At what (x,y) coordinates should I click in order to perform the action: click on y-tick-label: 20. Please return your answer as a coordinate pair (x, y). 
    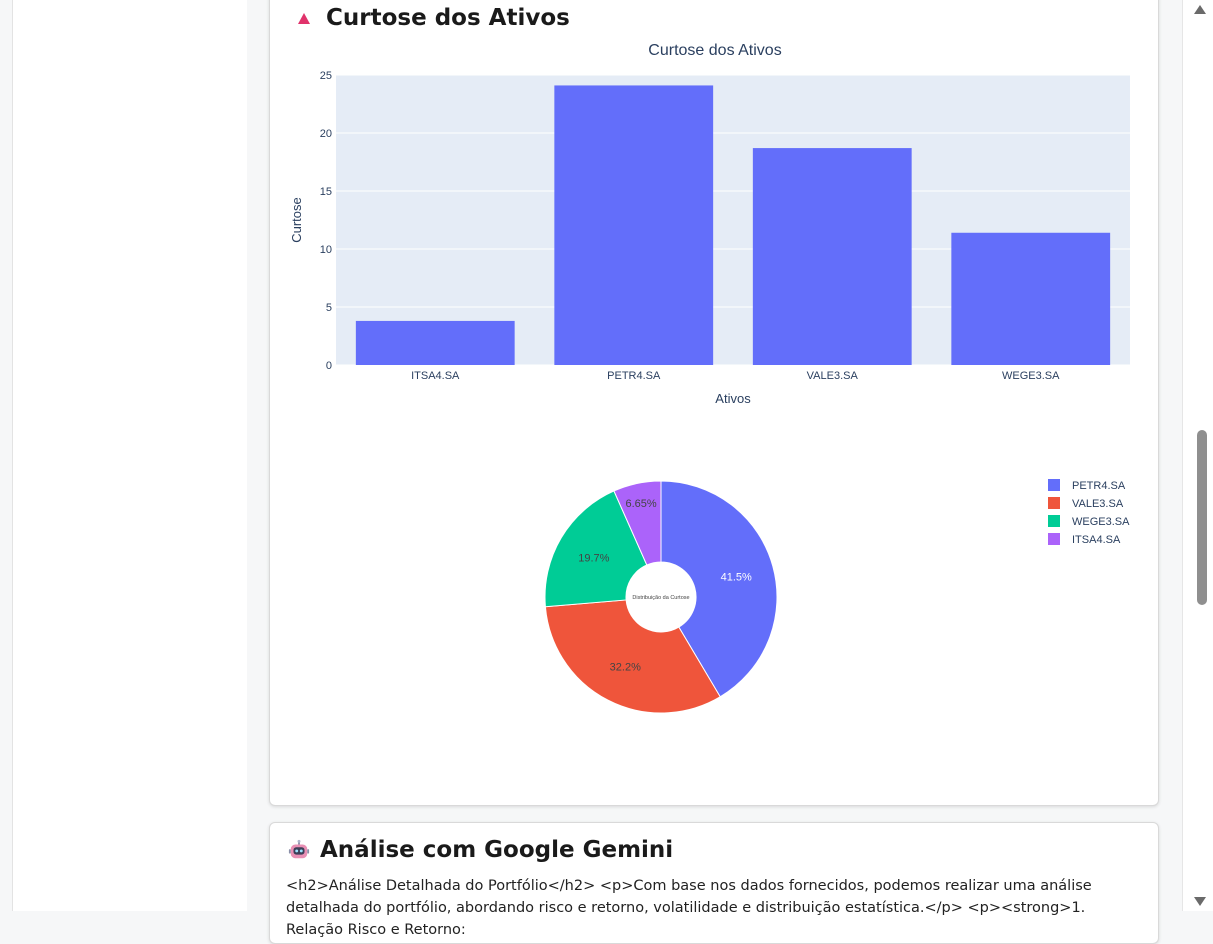
    Looking at the image, I should click on (326, 134).